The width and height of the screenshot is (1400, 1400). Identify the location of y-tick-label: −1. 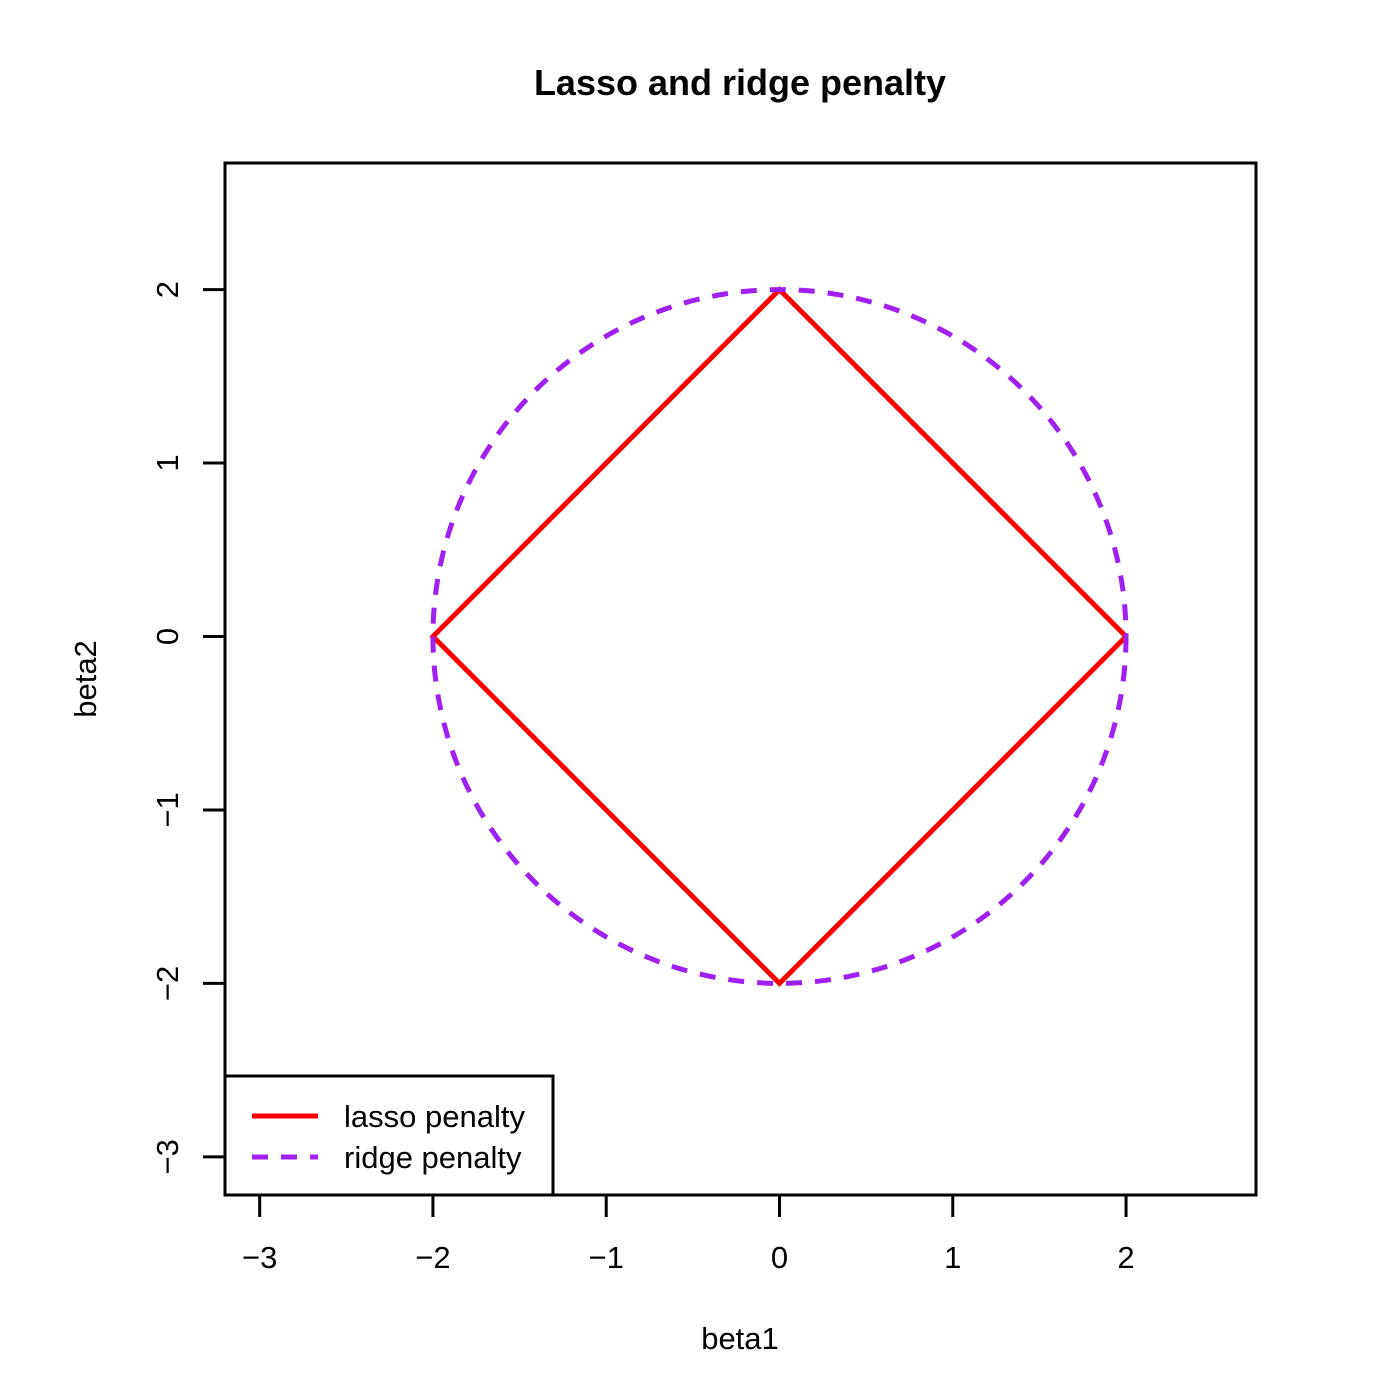
(167, 809).